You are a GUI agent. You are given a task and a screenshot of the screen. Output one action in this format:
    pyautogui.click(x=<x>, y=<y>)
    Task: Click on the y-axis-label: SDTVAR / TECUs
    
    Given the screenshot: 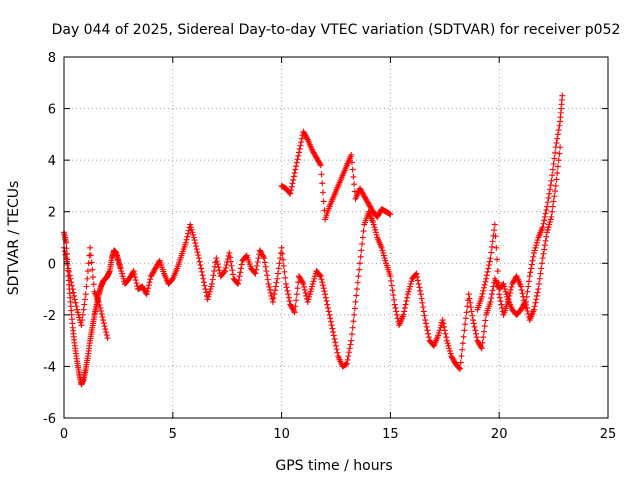 What is the action you would take?
    pyautogui.click(x=14, y=238)
    